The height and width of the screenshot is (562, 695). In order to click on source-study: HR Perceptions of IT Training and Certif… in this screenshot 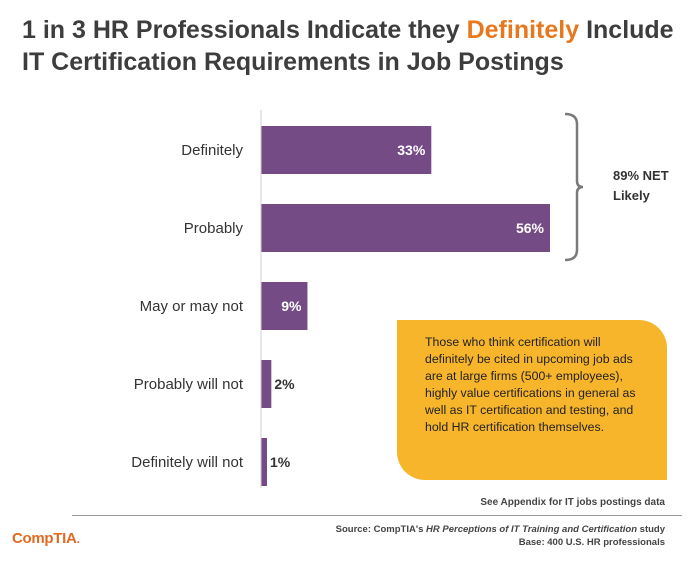, I will do `click(532, 529)`.